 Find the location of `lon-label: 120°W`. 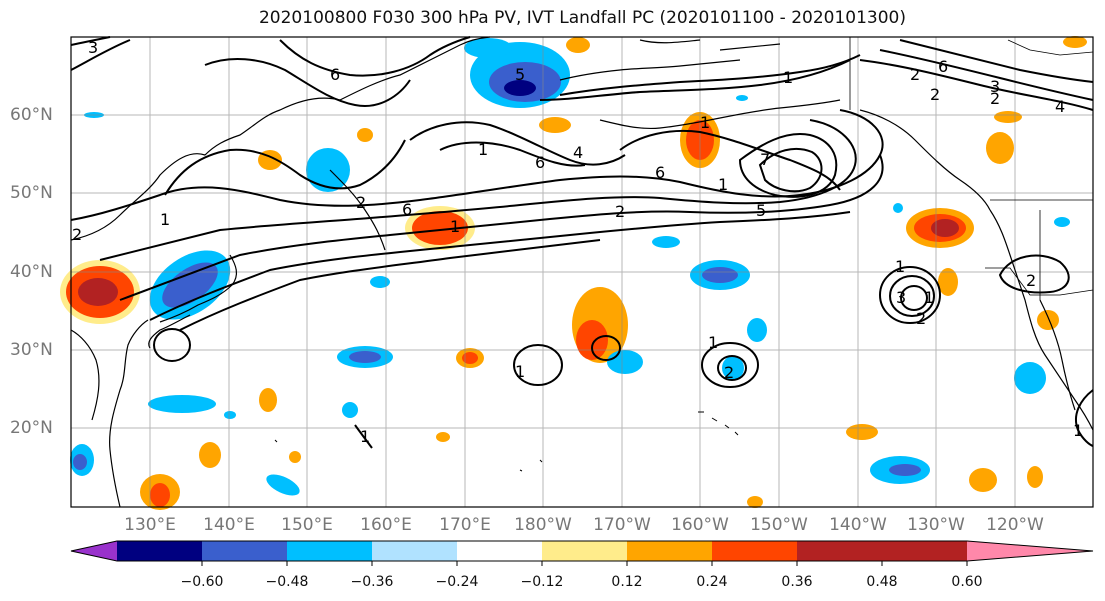

lon-label: 120°W is located at coordinates (1015, 525).